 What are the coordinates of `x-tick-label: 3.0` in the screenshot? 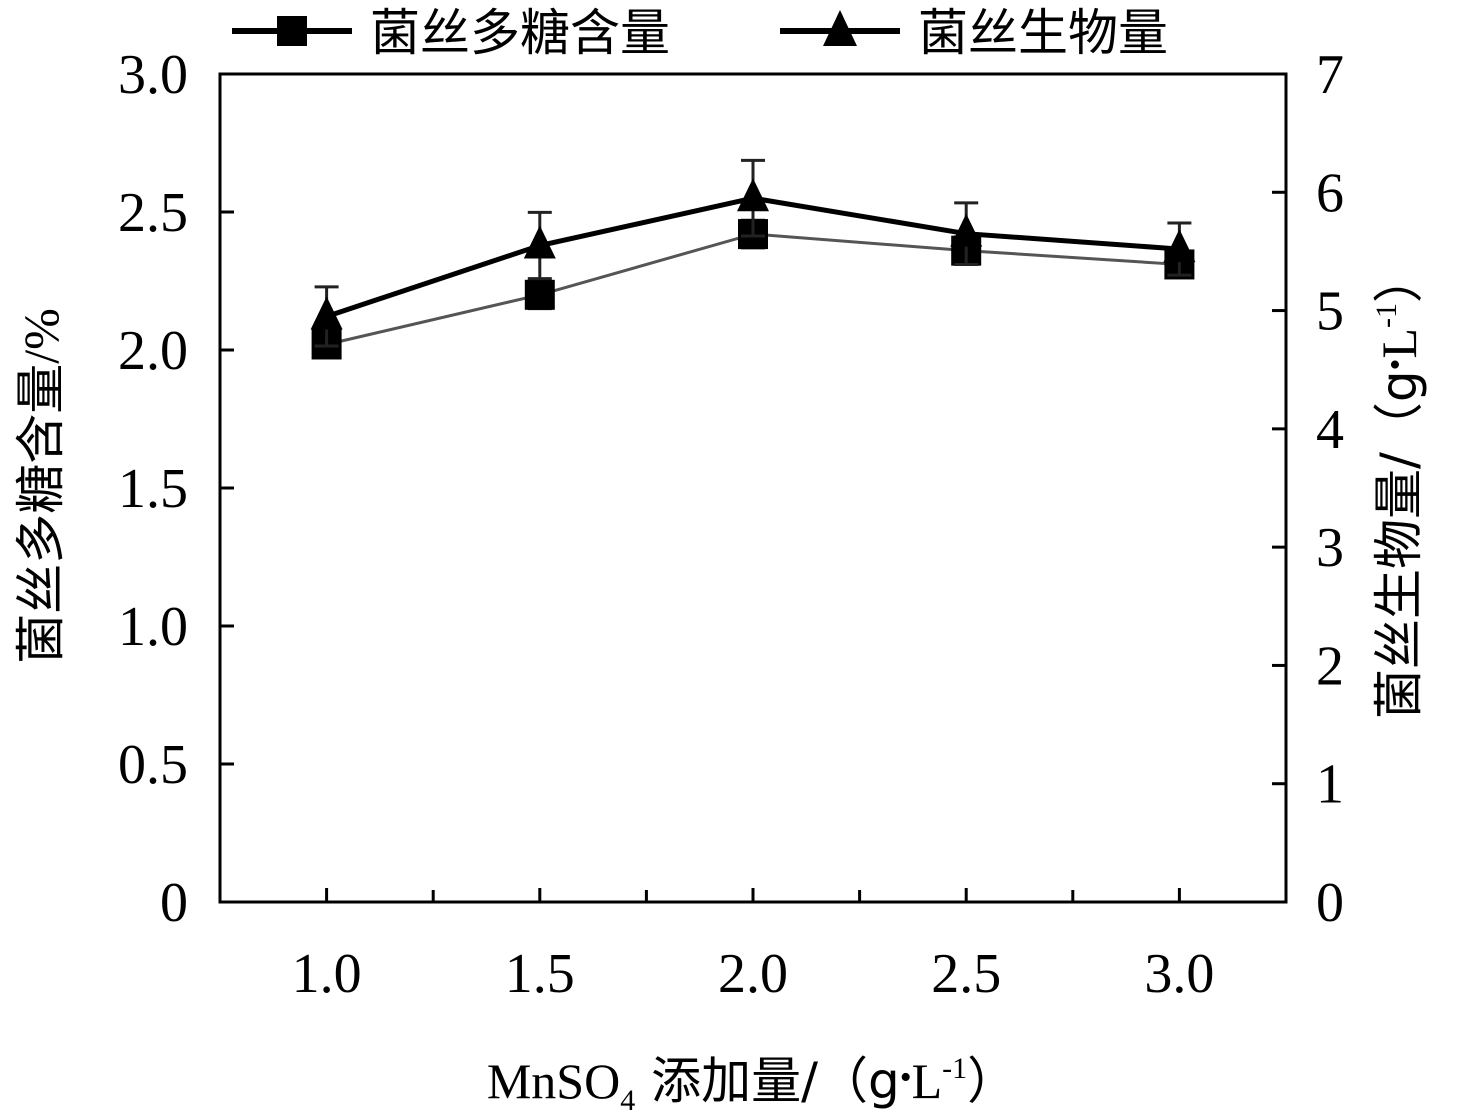 It's located at (1179, 974).